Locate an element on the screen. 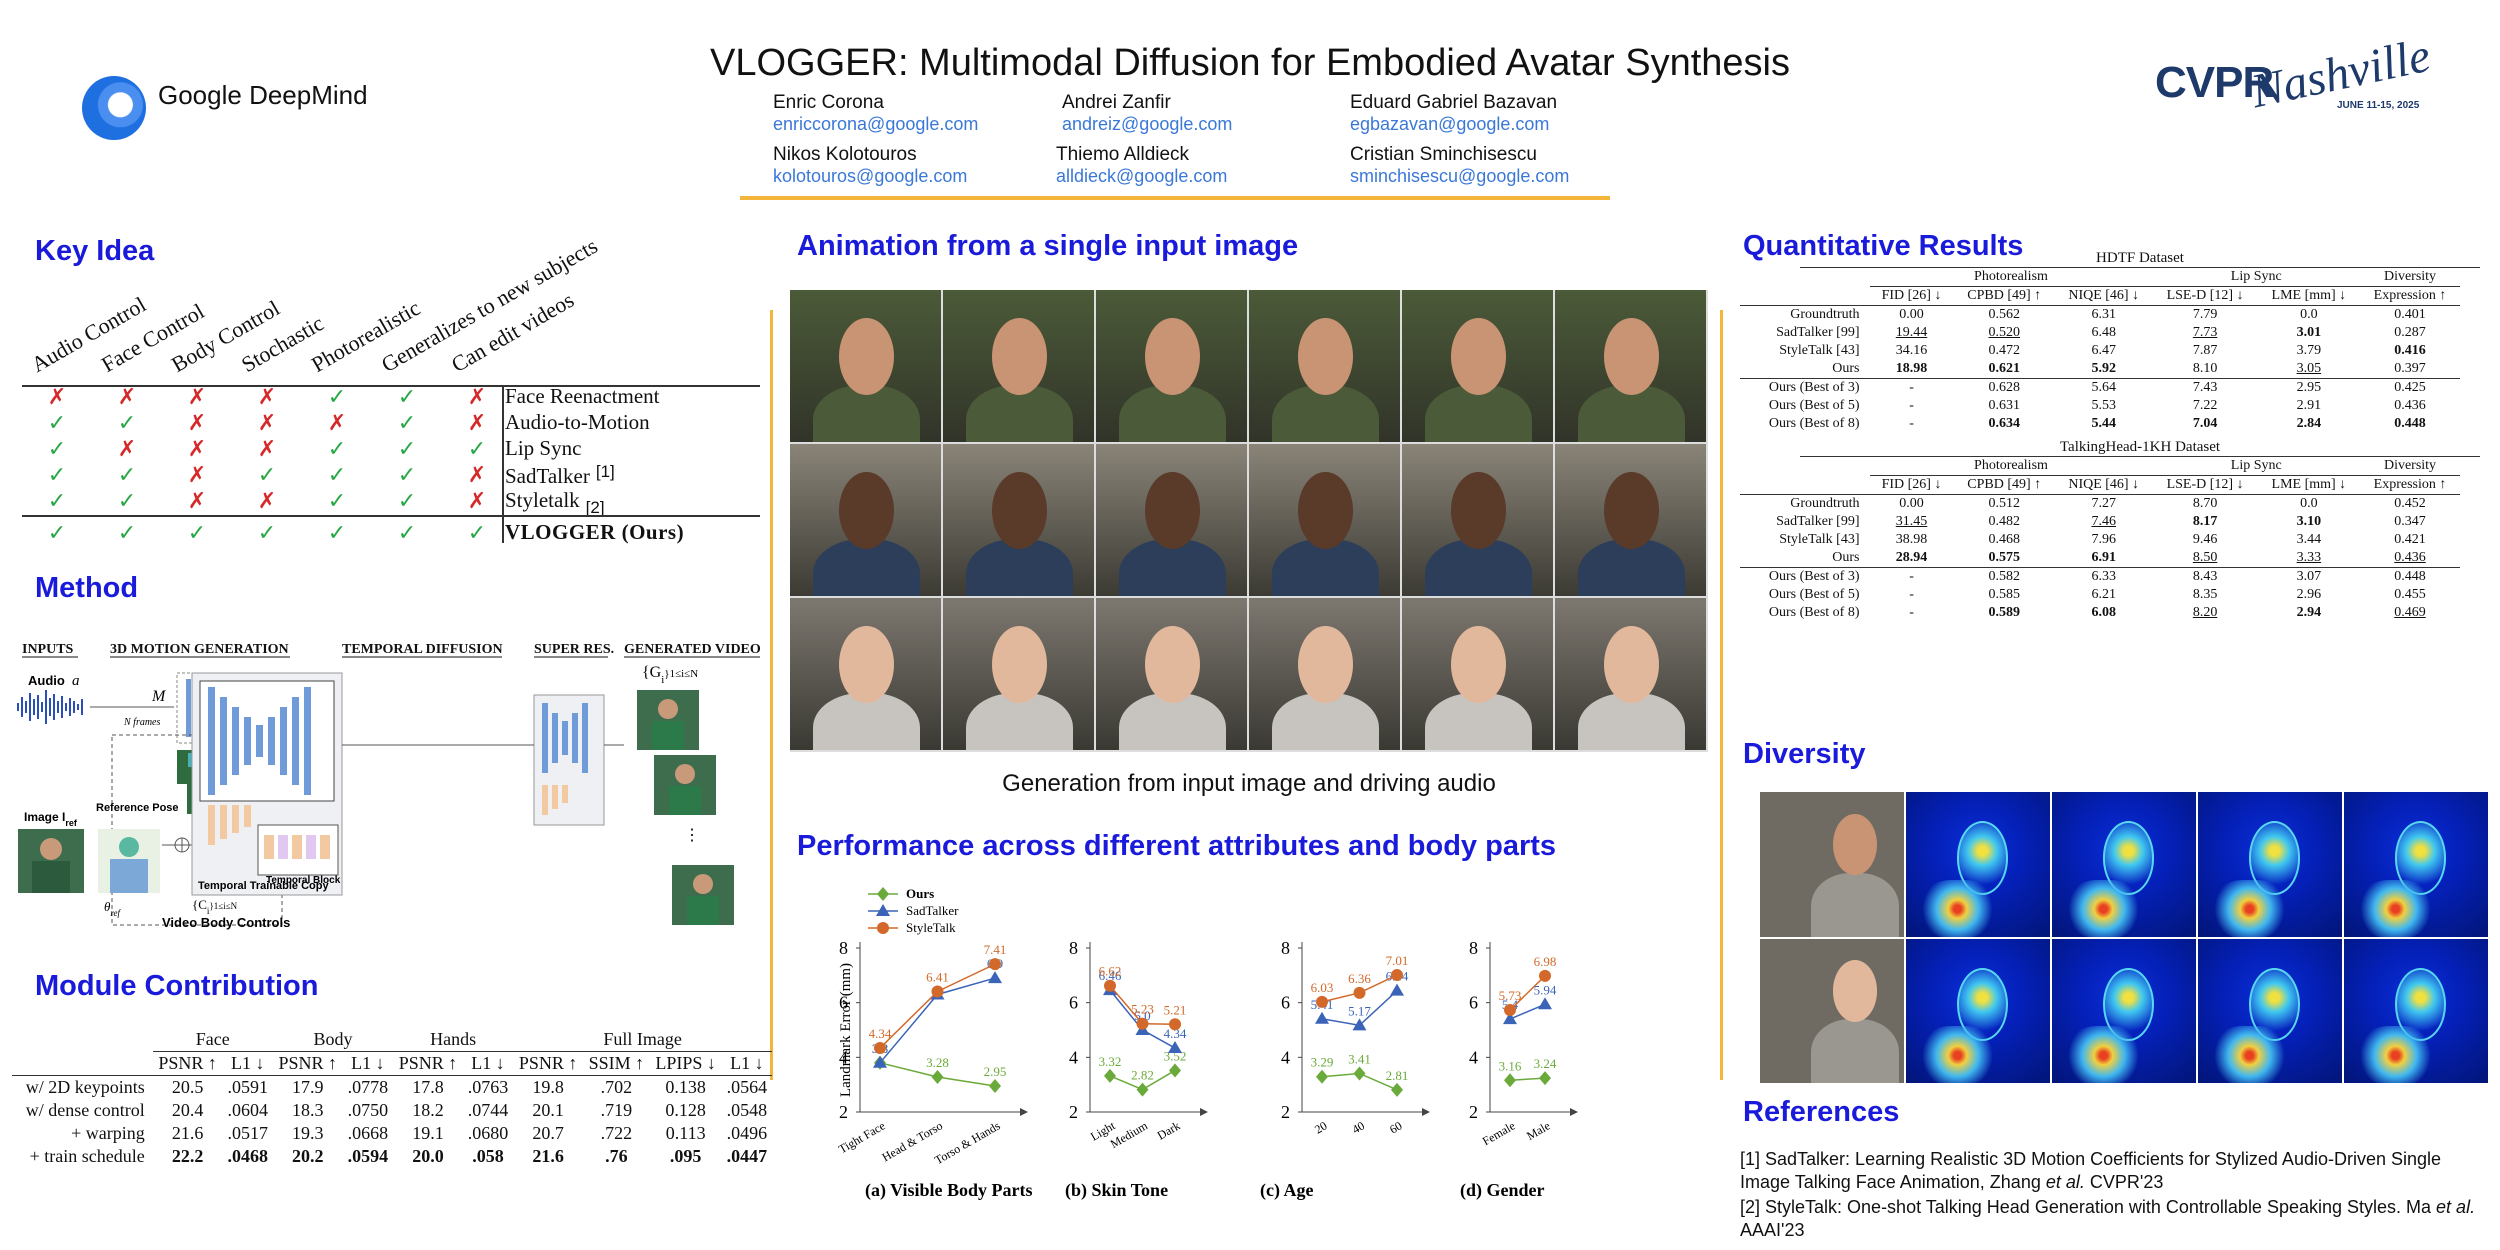 This screenshot has height=1250, width=2500. table-cell: 7.96 is located at coordinates (2103, 539).